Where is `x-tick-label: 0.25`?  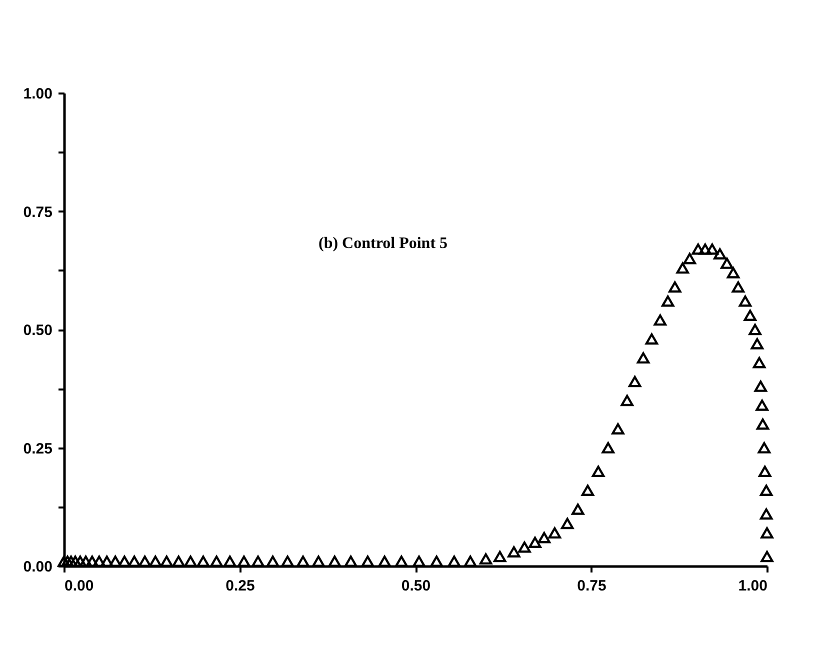 x-tick-label: 0.25 is located at coordinates (240, 586).